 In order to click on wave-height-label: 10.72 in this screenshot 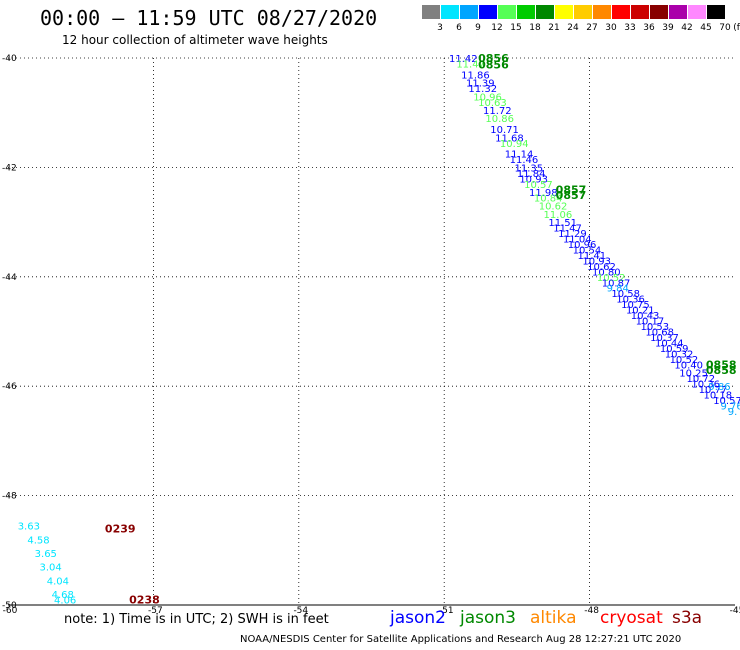, I will do `click(701, 379)`.